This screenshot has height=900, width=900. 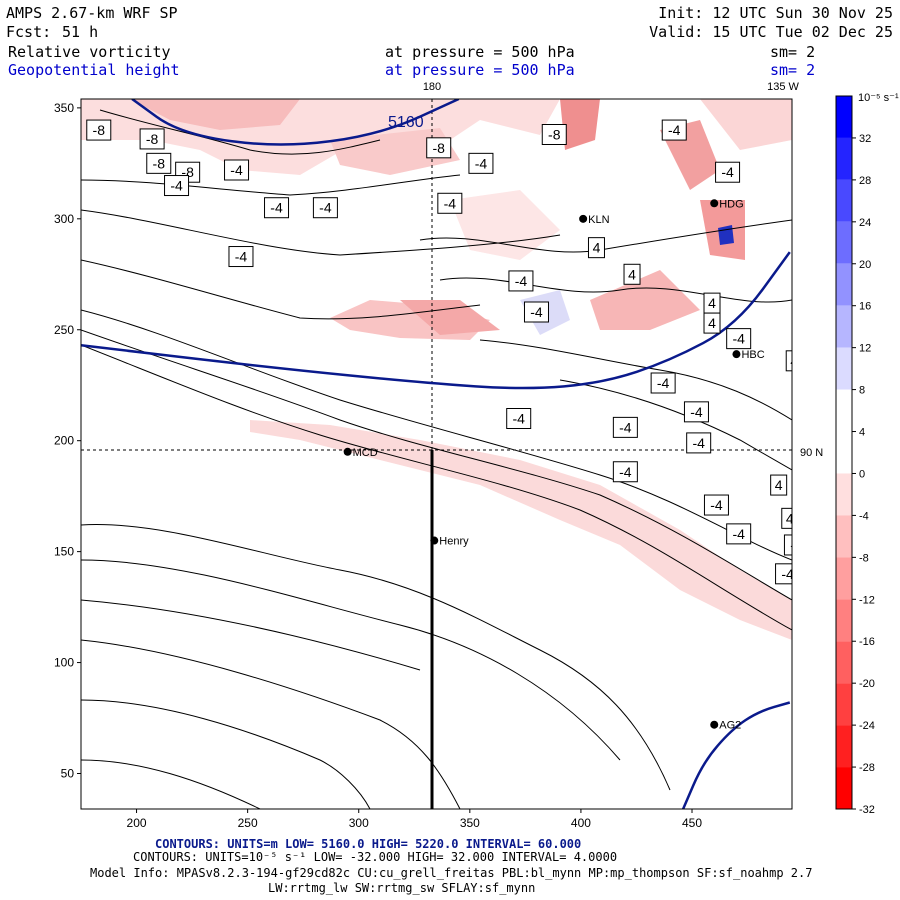 I want to click on longitude-180-label: 180, so click(x=432, y=87).